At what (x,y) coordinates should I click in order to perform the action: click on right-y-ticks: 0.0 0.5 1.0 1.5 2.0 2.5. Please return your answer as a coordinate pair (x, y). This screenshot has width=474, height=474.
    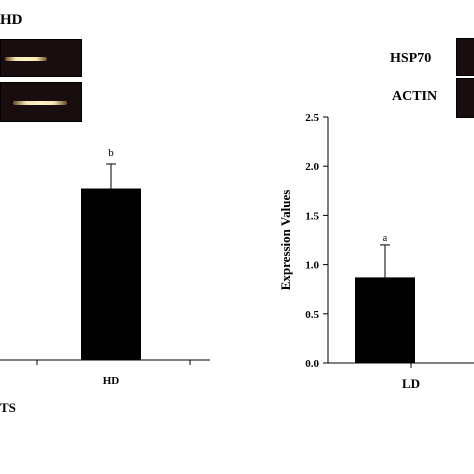
    Looking at the image, I should click on (316, 241).